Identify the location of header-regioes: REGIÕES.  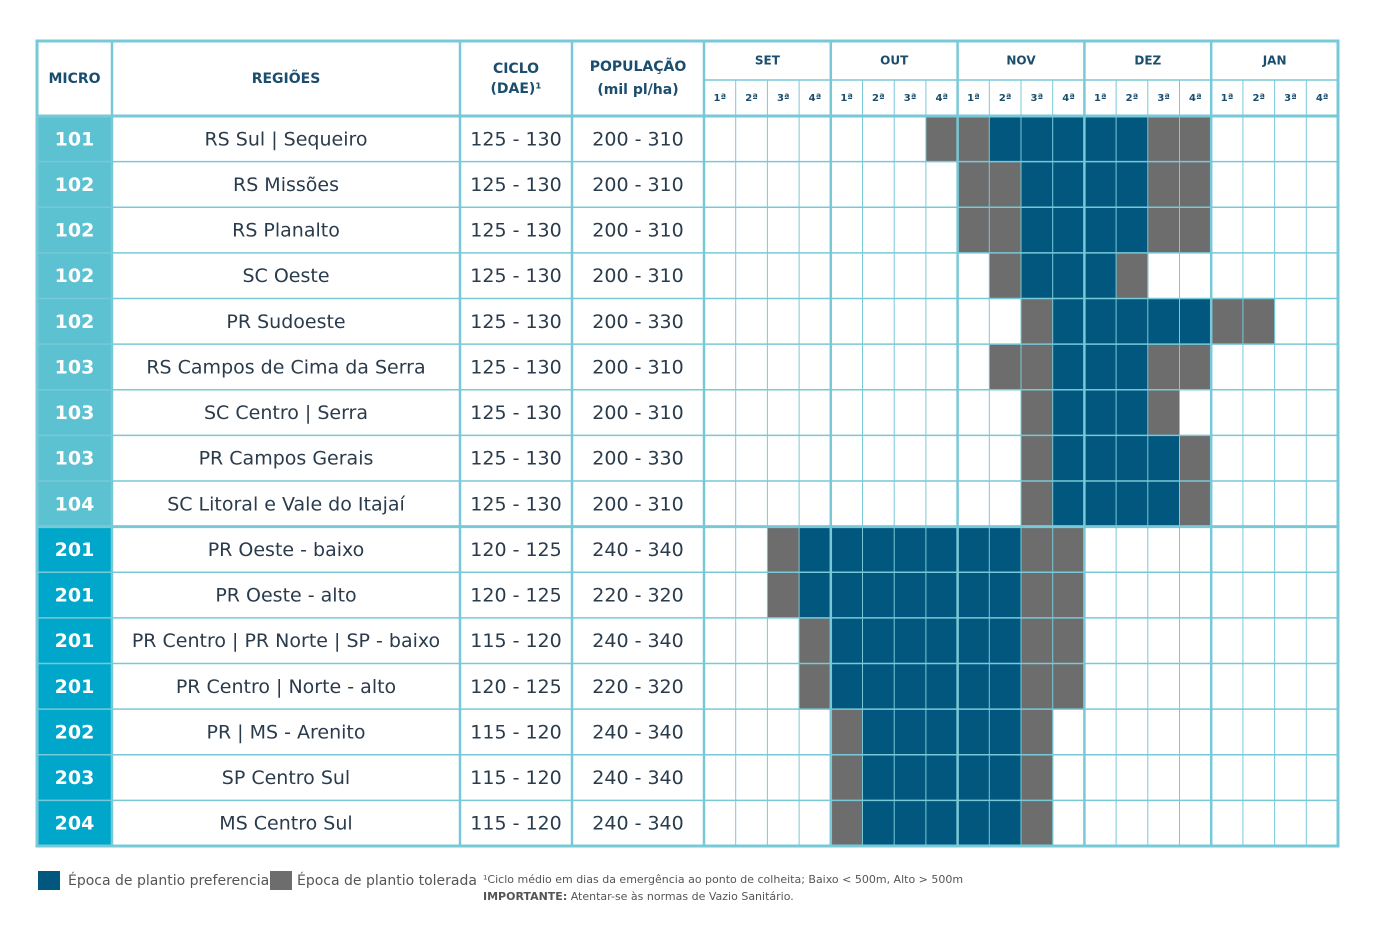
(286, 78).